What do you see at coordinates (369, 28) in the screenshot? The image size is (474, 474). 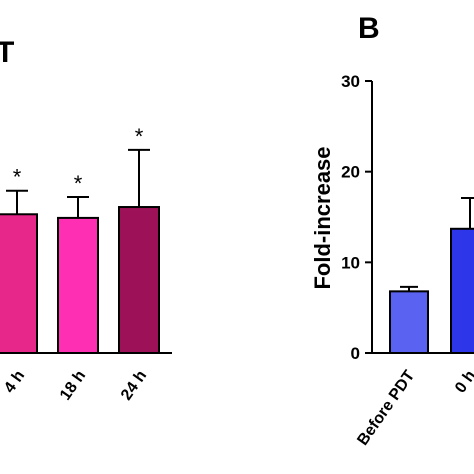 I see `panel-b-label: B` at bounding box center [369, 28].